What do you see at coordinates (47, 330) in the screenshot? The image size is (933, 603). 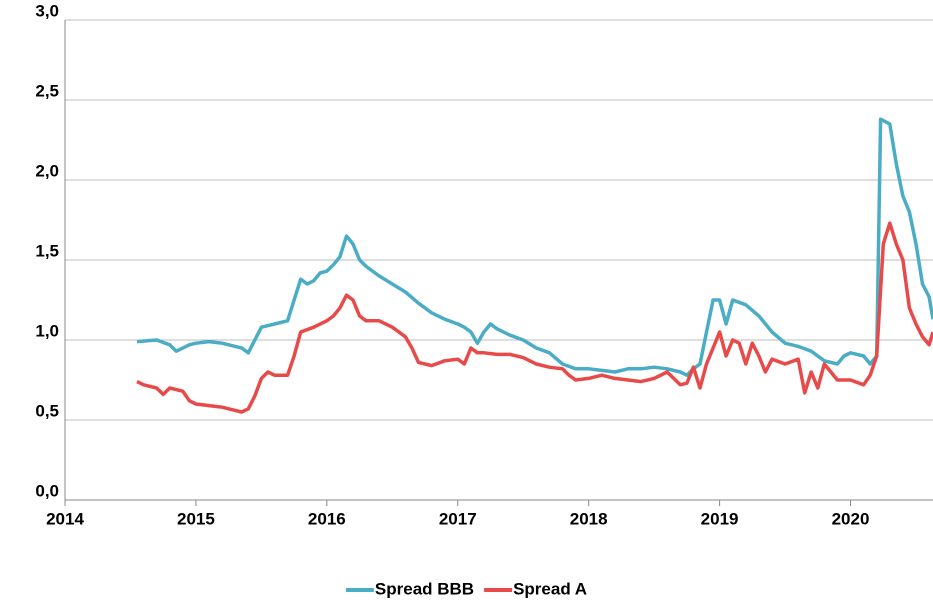 I see `y-tick-label: 1,0` at bounding box center [47, 330].